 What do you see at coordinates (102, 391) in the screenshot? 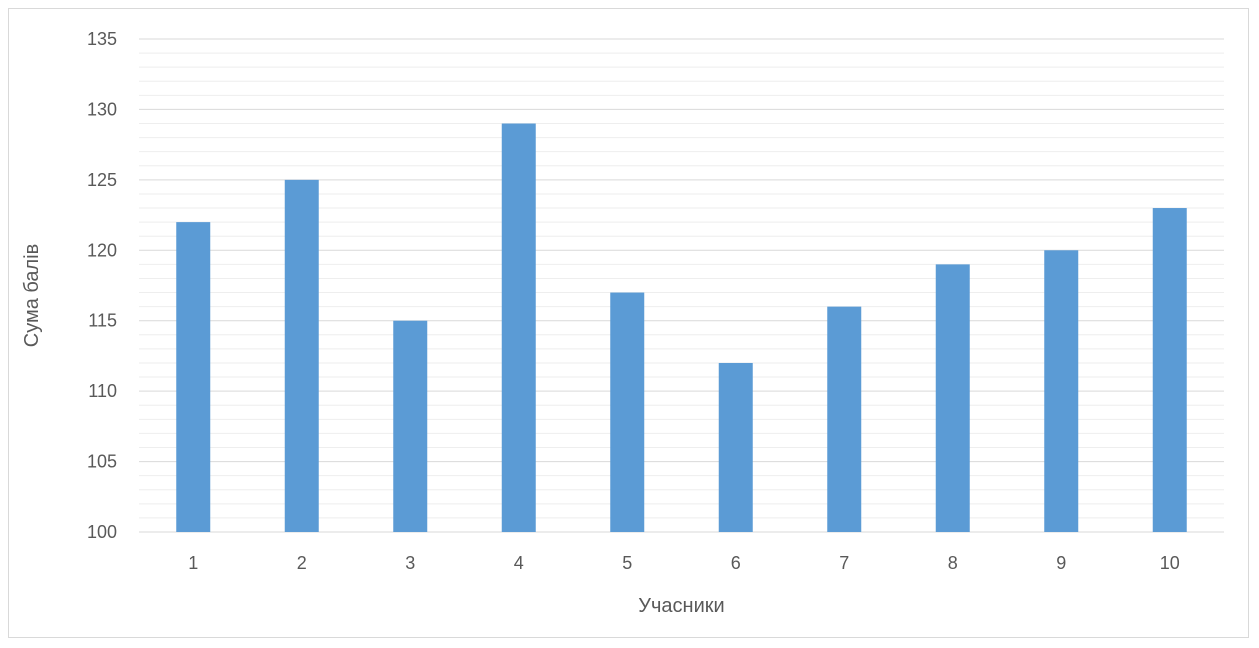
I see `y-tick-label: 110` at bounding box center [102, 391].